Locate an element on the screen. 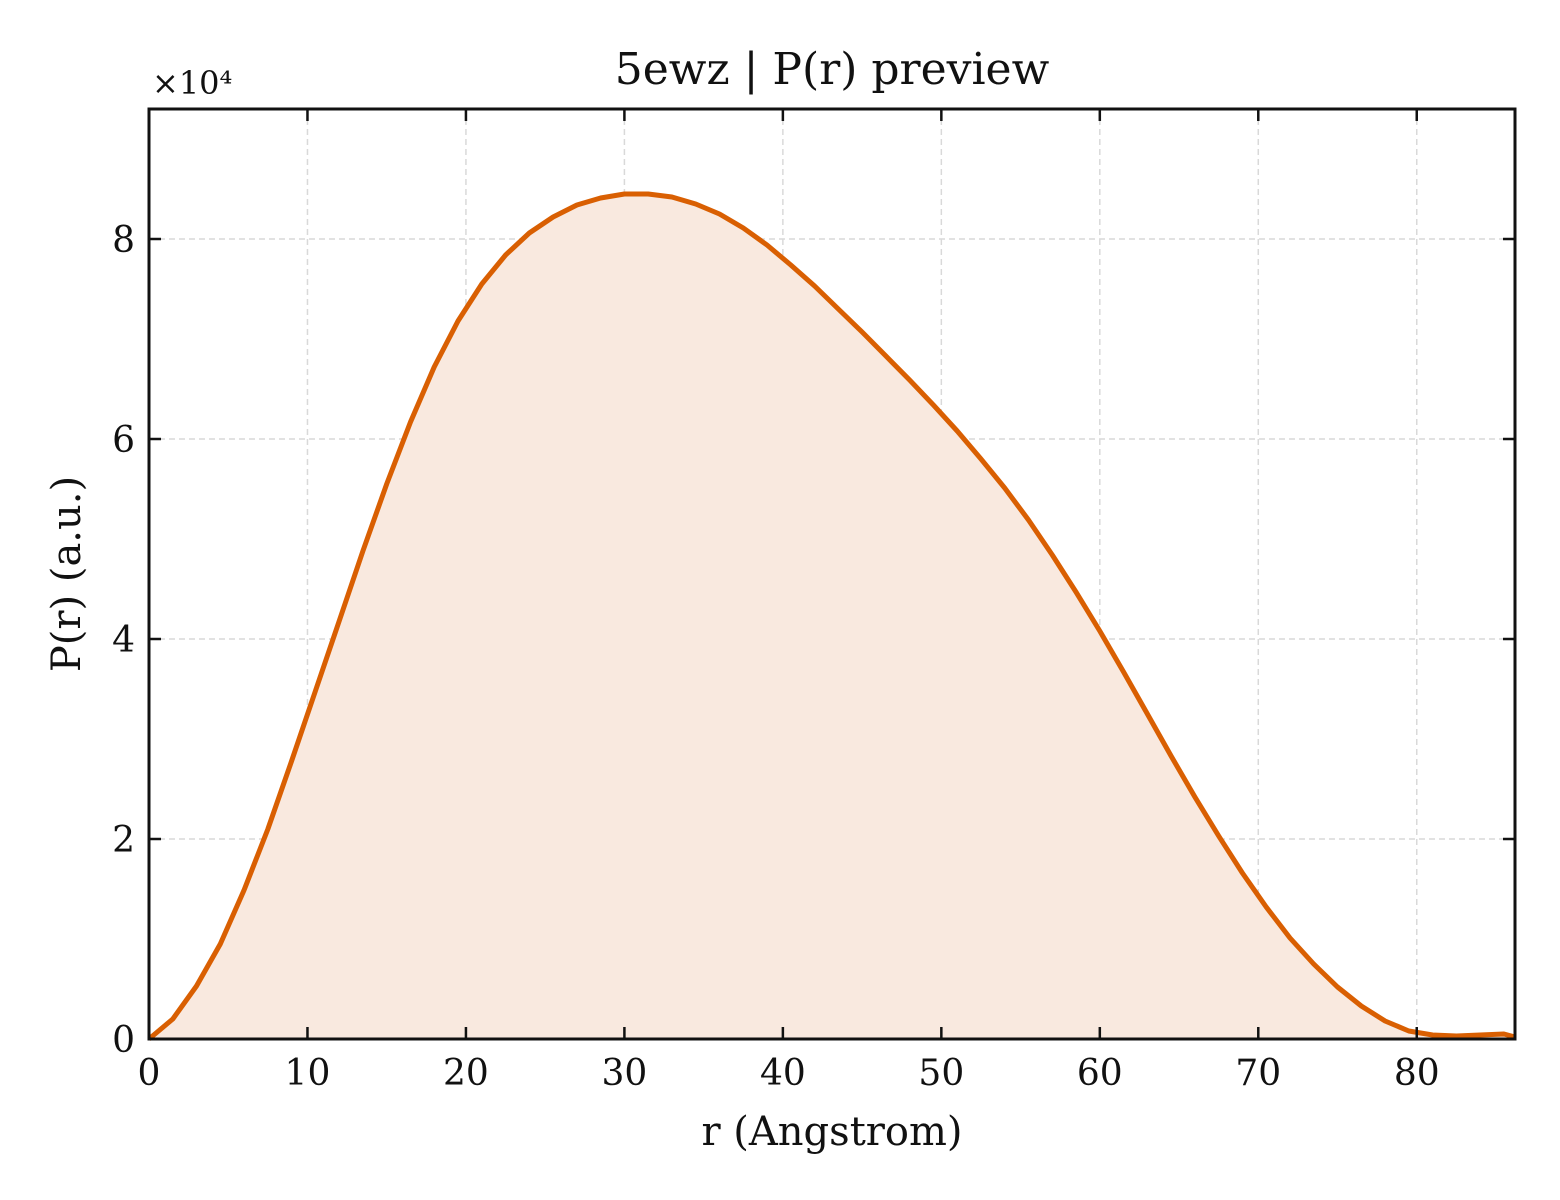 This screenshot has width=1560, height=1200. x-tick-label: 0 is located at coordinates (149, 1073).